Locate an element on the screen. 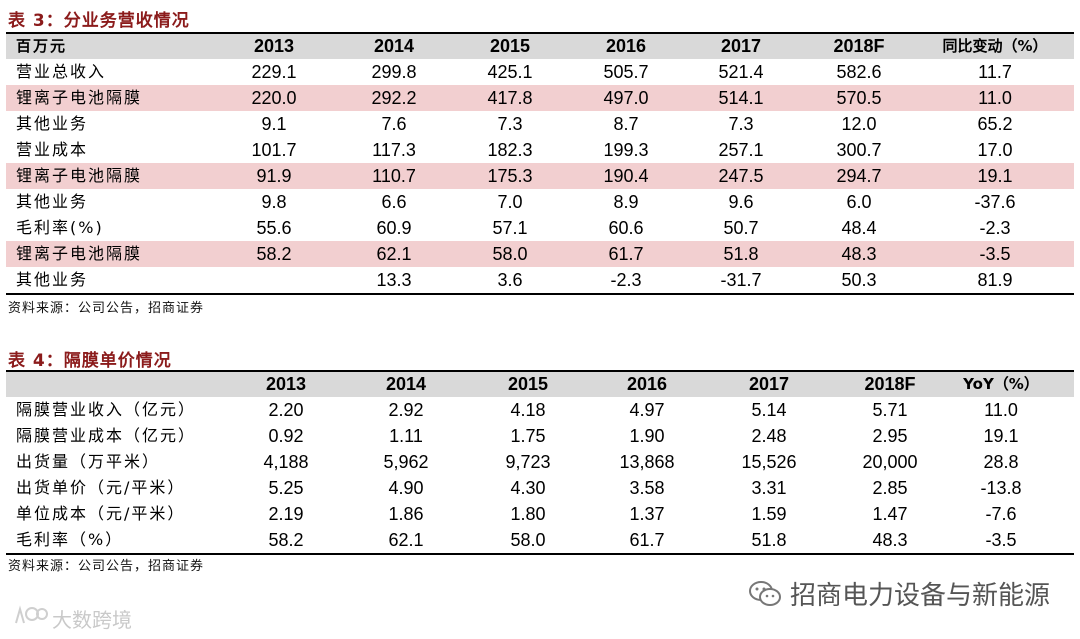 The image size is (1080, 639). table-cell: 570.5 is located at coordinates (859, 98).